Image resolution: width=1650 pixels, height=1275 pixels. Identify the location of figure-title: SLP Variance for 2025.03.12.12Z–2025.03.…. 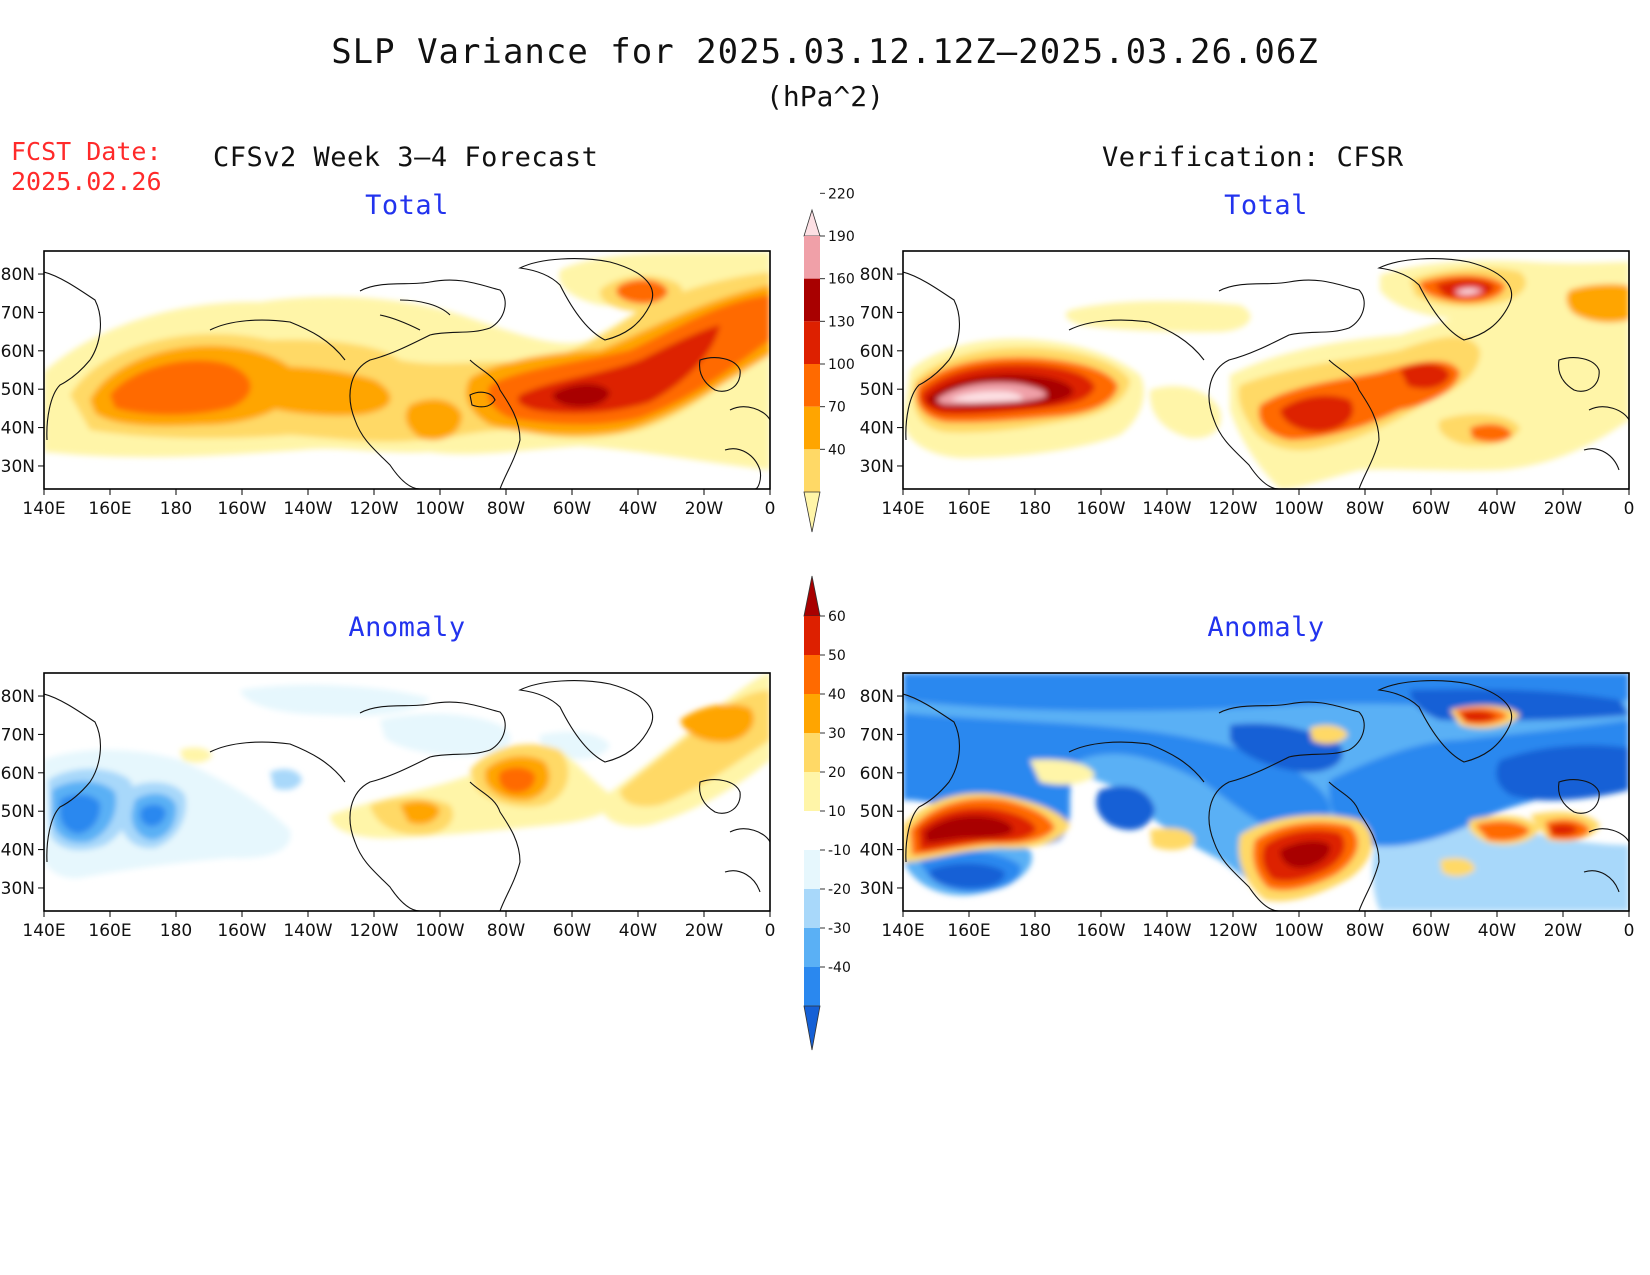
(825, 52).